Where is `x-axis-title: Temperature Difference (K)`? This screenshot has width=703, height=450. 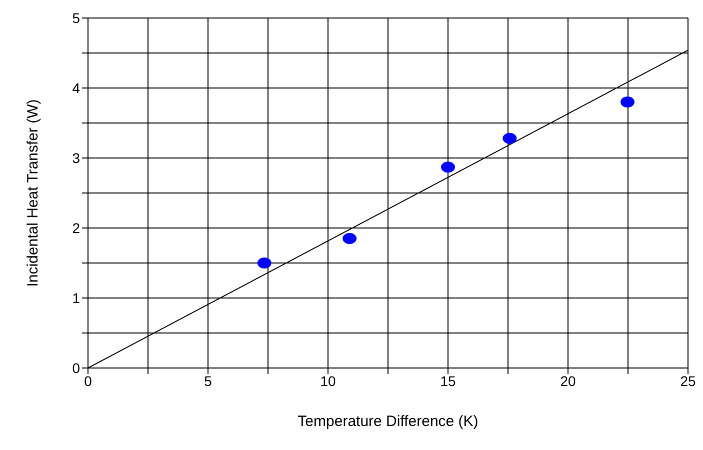
x-axis-title: Temperature Difference (K) is located at coordinates (388, 421).